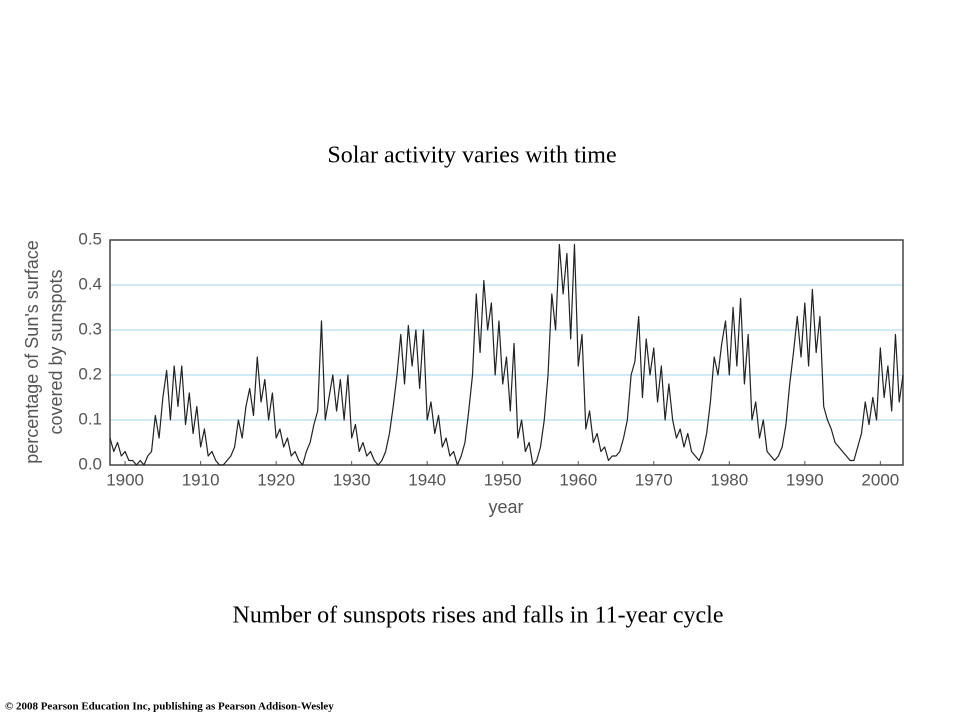 Image resolution: width=960 pixels, height=720 pixels. Describe the element at coordinates (729, 479) in the screenshot. I see `x-tick-label: 1980` at that location.